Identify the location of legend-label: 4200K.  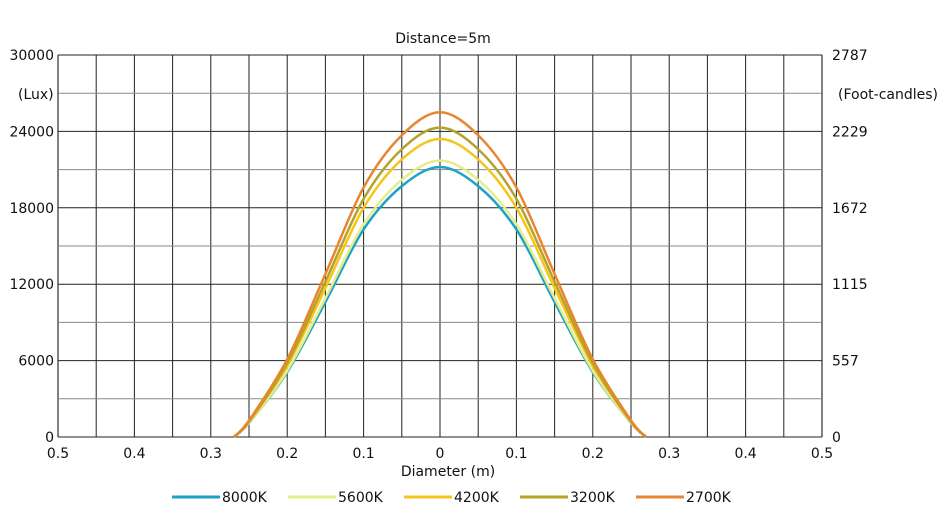
(477, 498).